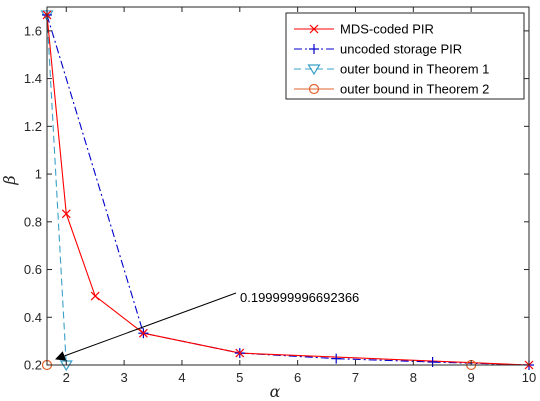 This screenshot has height=401, width=540. I want to click on y-tick-label: 0.6, so click(33, 269).